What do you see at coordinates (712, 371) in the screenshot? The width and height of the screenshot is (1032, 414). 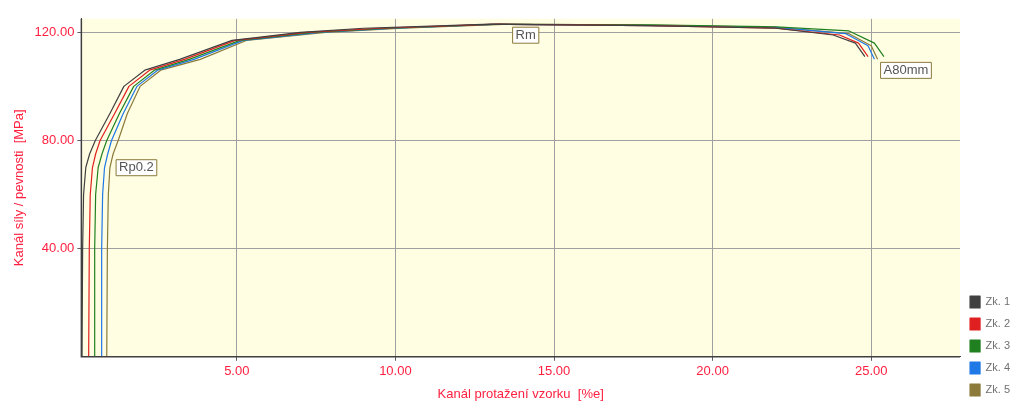 I see `x-tick-label: 20.00` at bounding box center [712, 371].